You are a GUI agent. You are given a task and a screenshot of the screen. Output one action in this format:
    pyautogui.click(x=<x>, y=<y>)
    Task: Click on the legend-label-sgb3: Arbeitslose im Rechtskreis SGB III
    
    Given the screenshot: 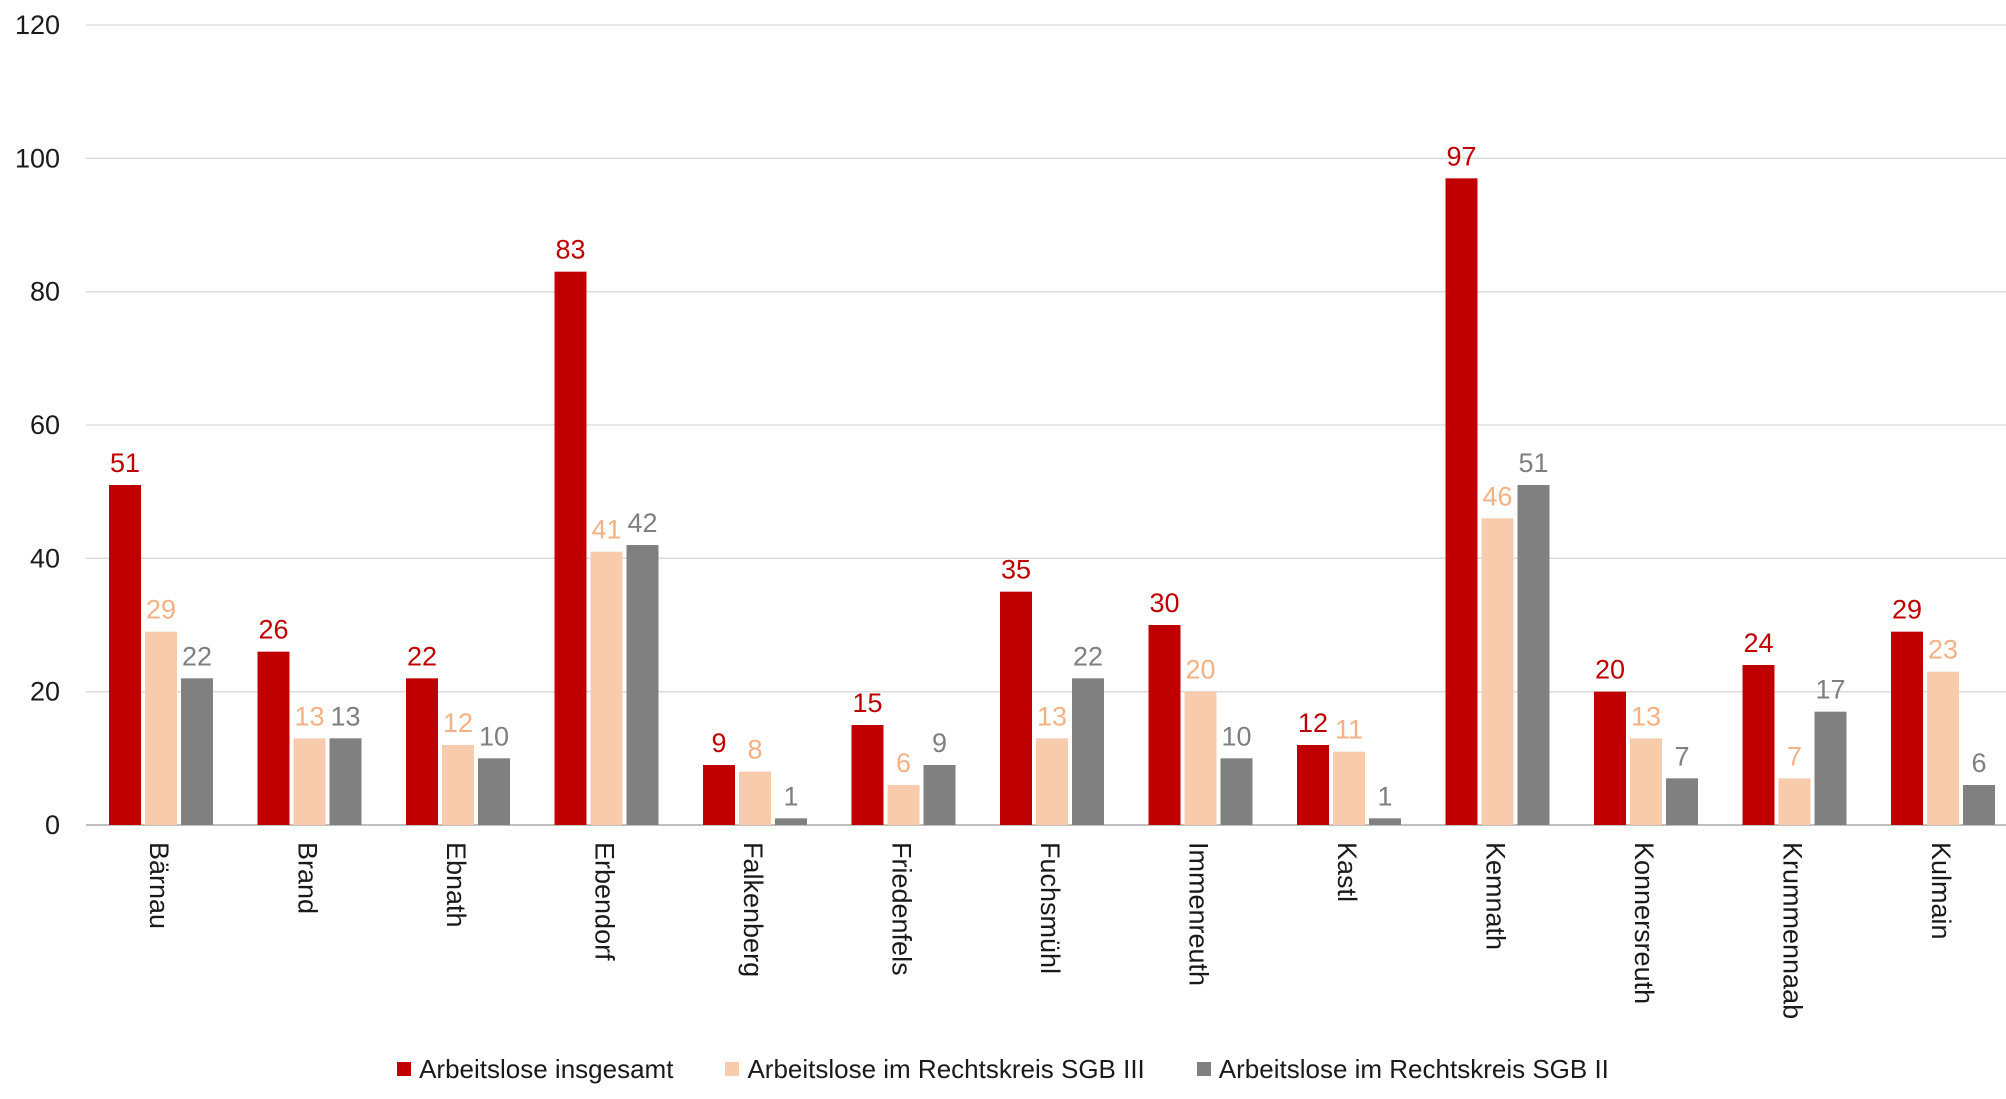 What is the action you would take?
    pyautogui.click(x=946, y=1068)
    